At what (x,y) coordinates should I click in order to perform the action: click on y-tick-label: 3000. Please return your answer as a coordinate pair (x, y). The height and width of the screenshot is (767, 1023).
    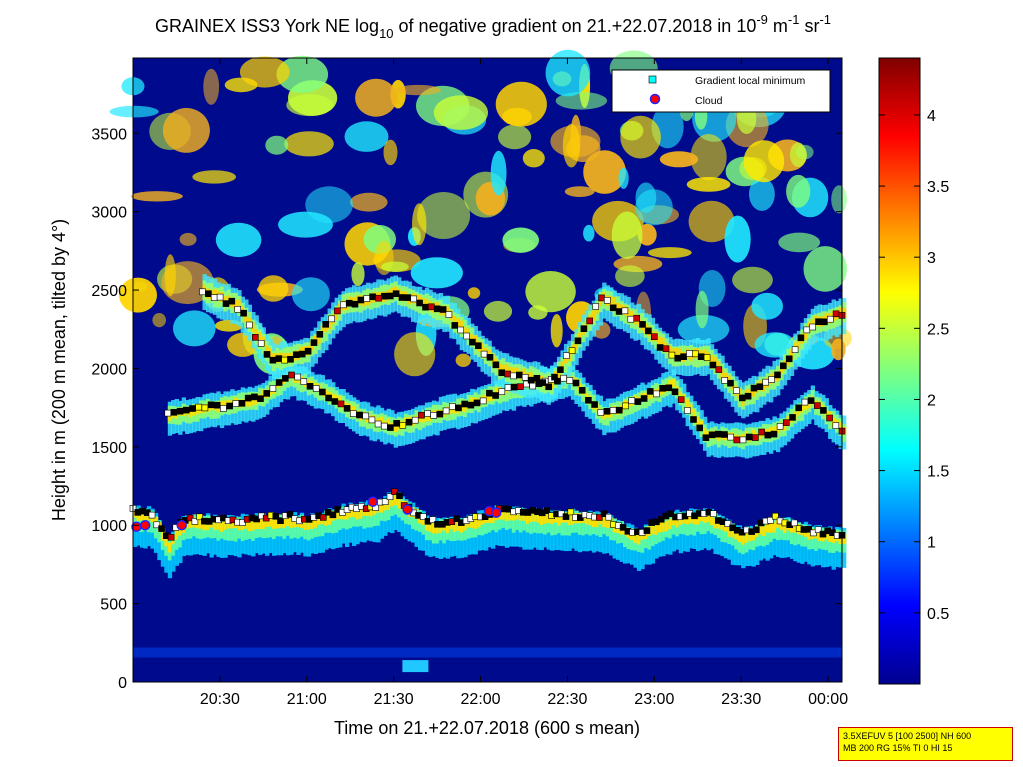
    Looking at the image, I should click on (109, 213).